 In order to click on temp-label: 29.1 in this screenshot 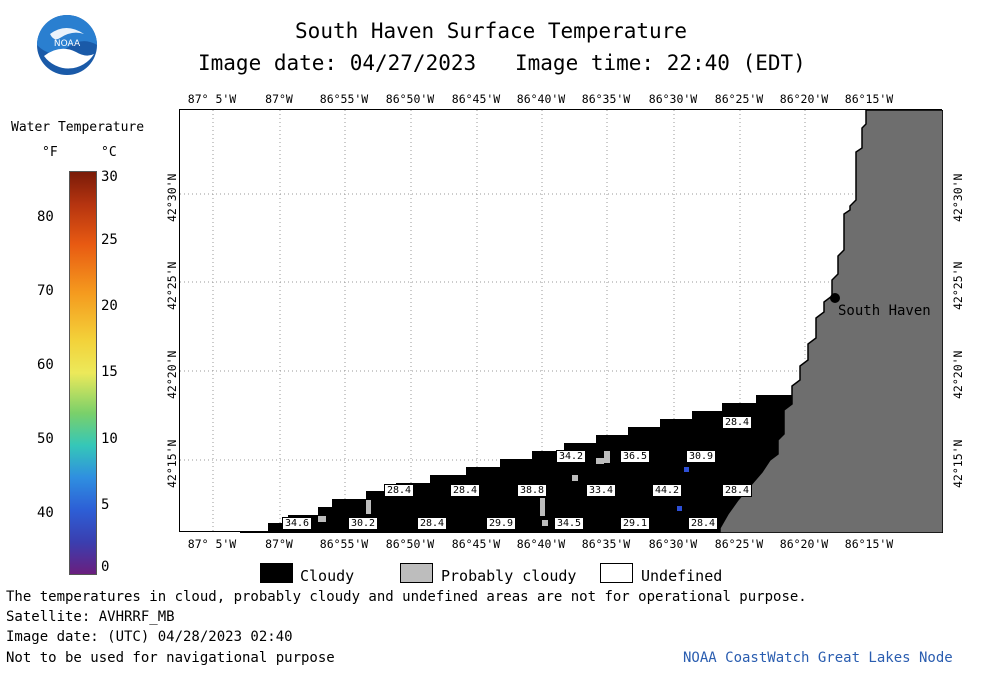, I will do `click(635, 523)`.